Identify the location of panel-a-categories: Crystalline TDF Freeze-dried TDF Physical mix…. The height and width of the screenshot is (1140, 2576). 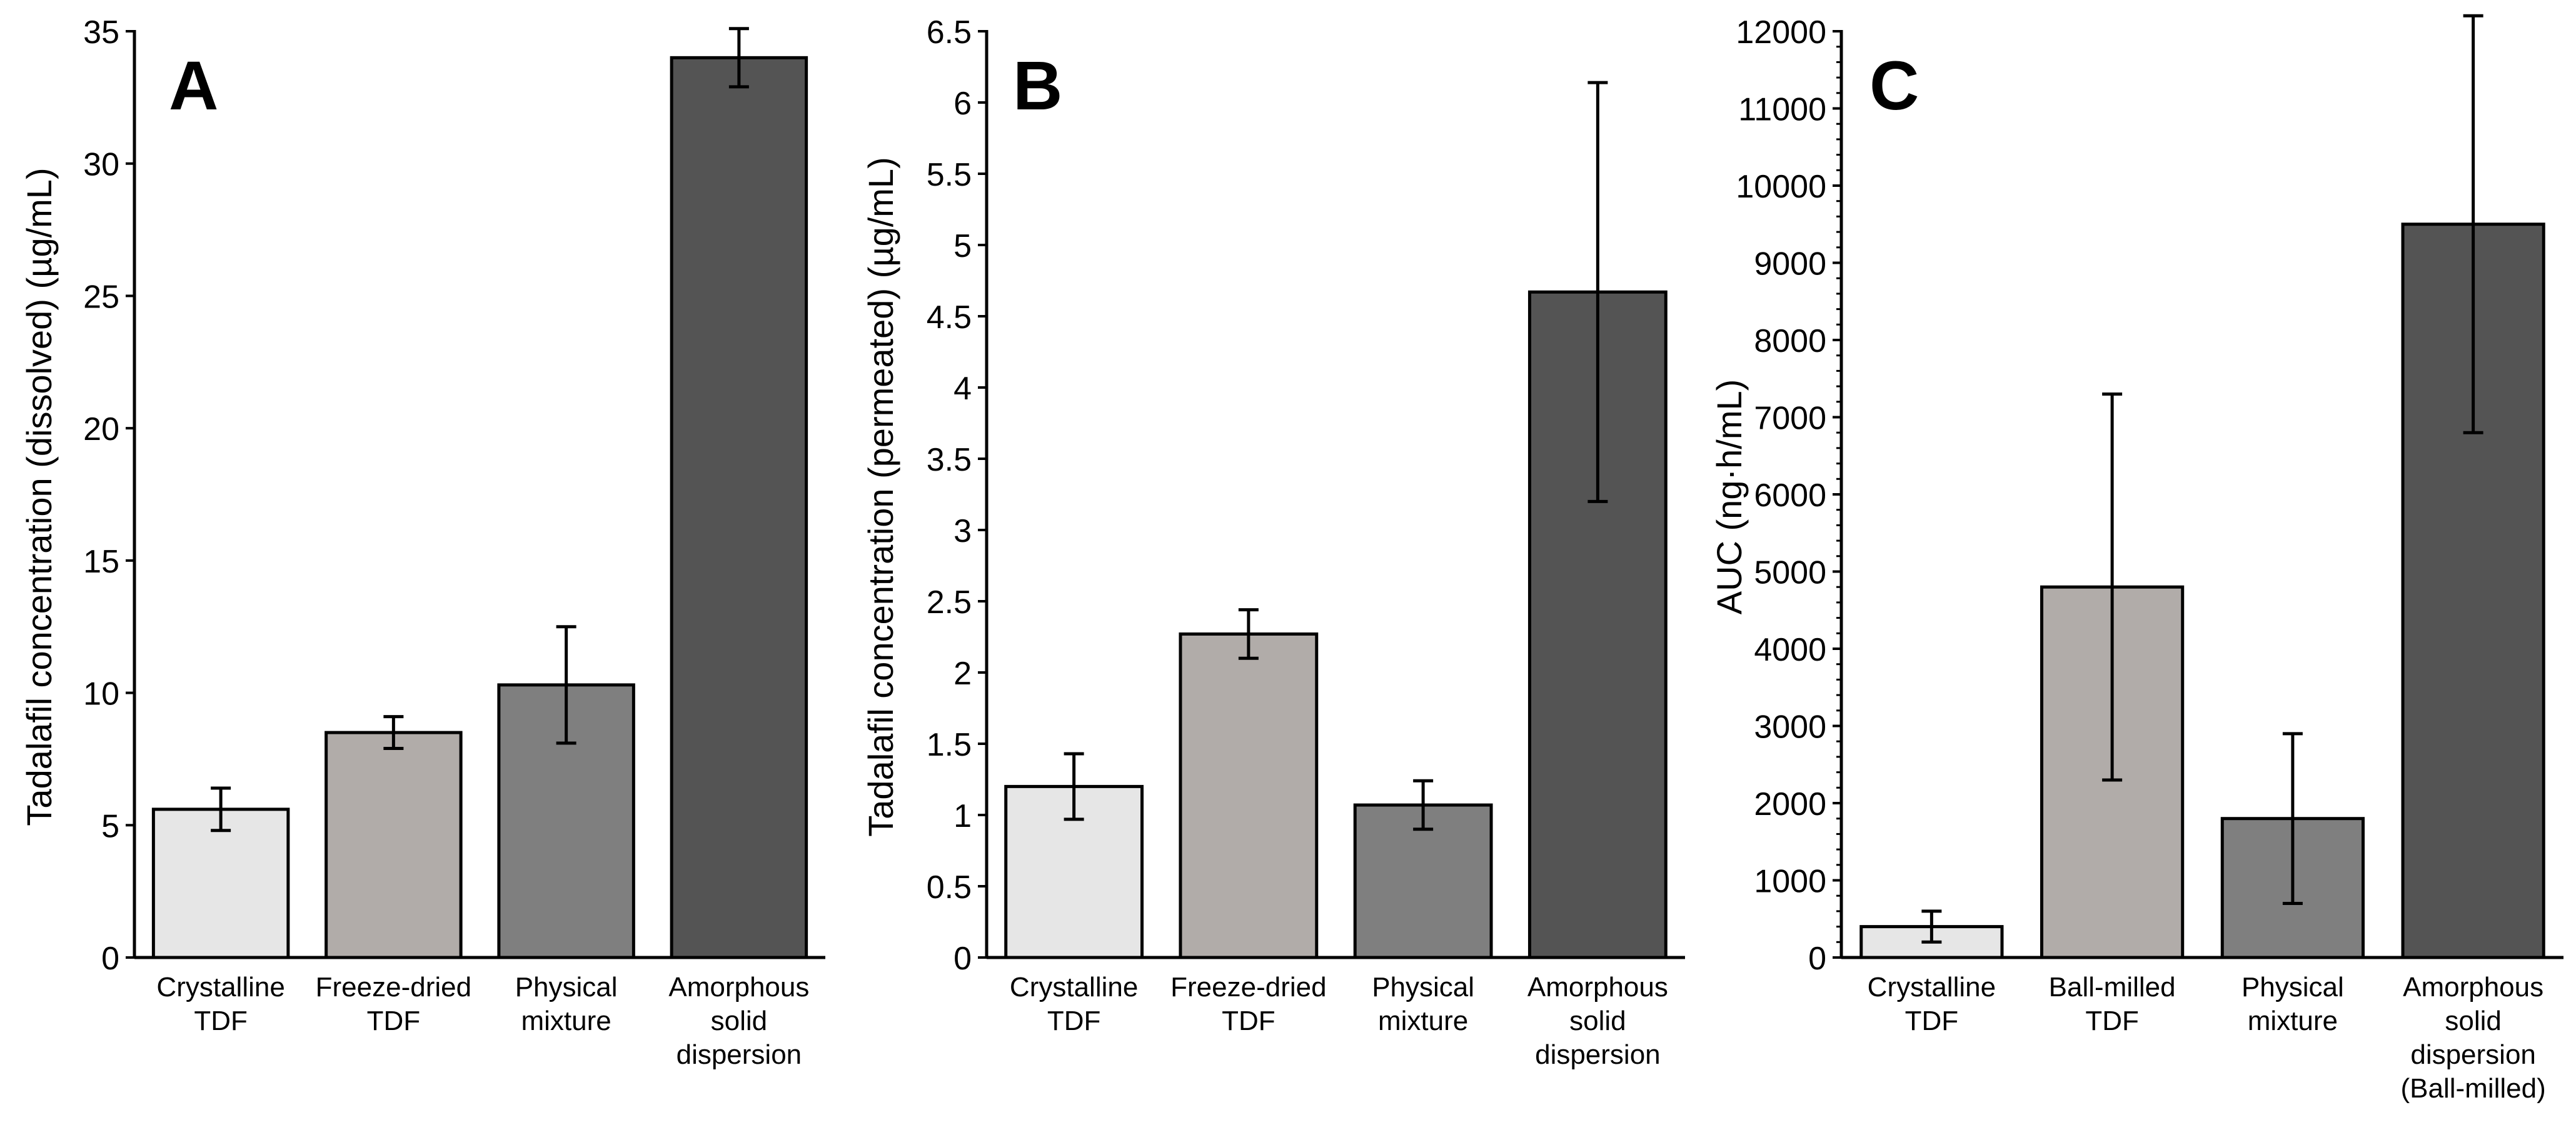
(482, 1021).